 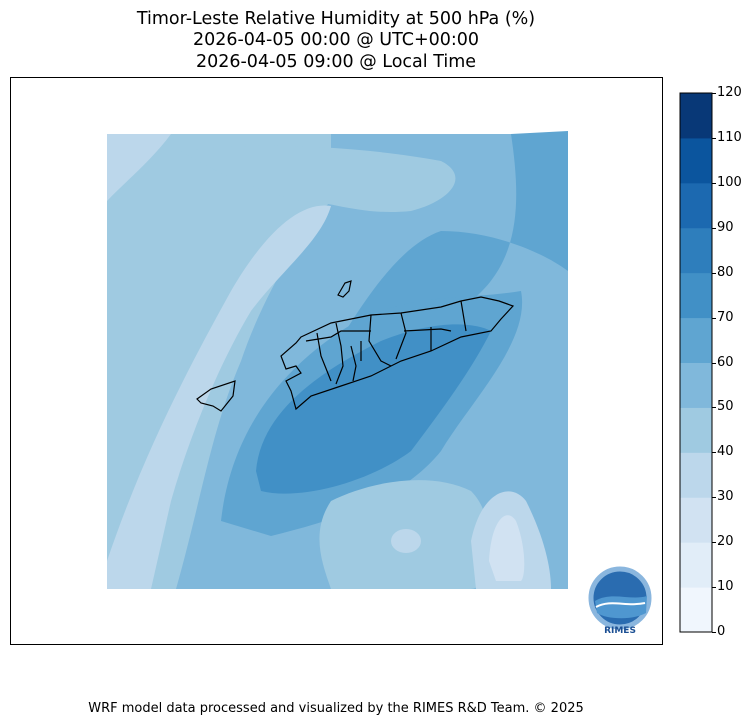 I want to click on rimes-logo: RIMES, so click(x=620, y=601).